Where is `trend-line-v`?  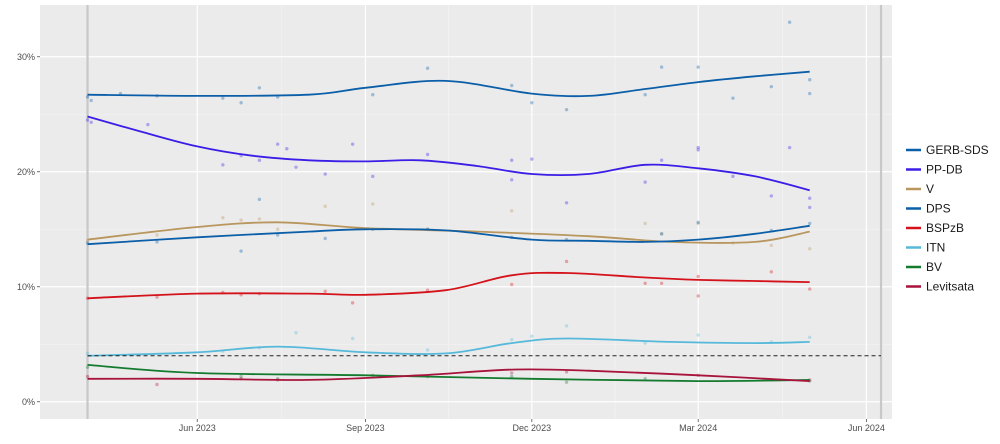
trend-line-v is located at coordinates (448, 232).